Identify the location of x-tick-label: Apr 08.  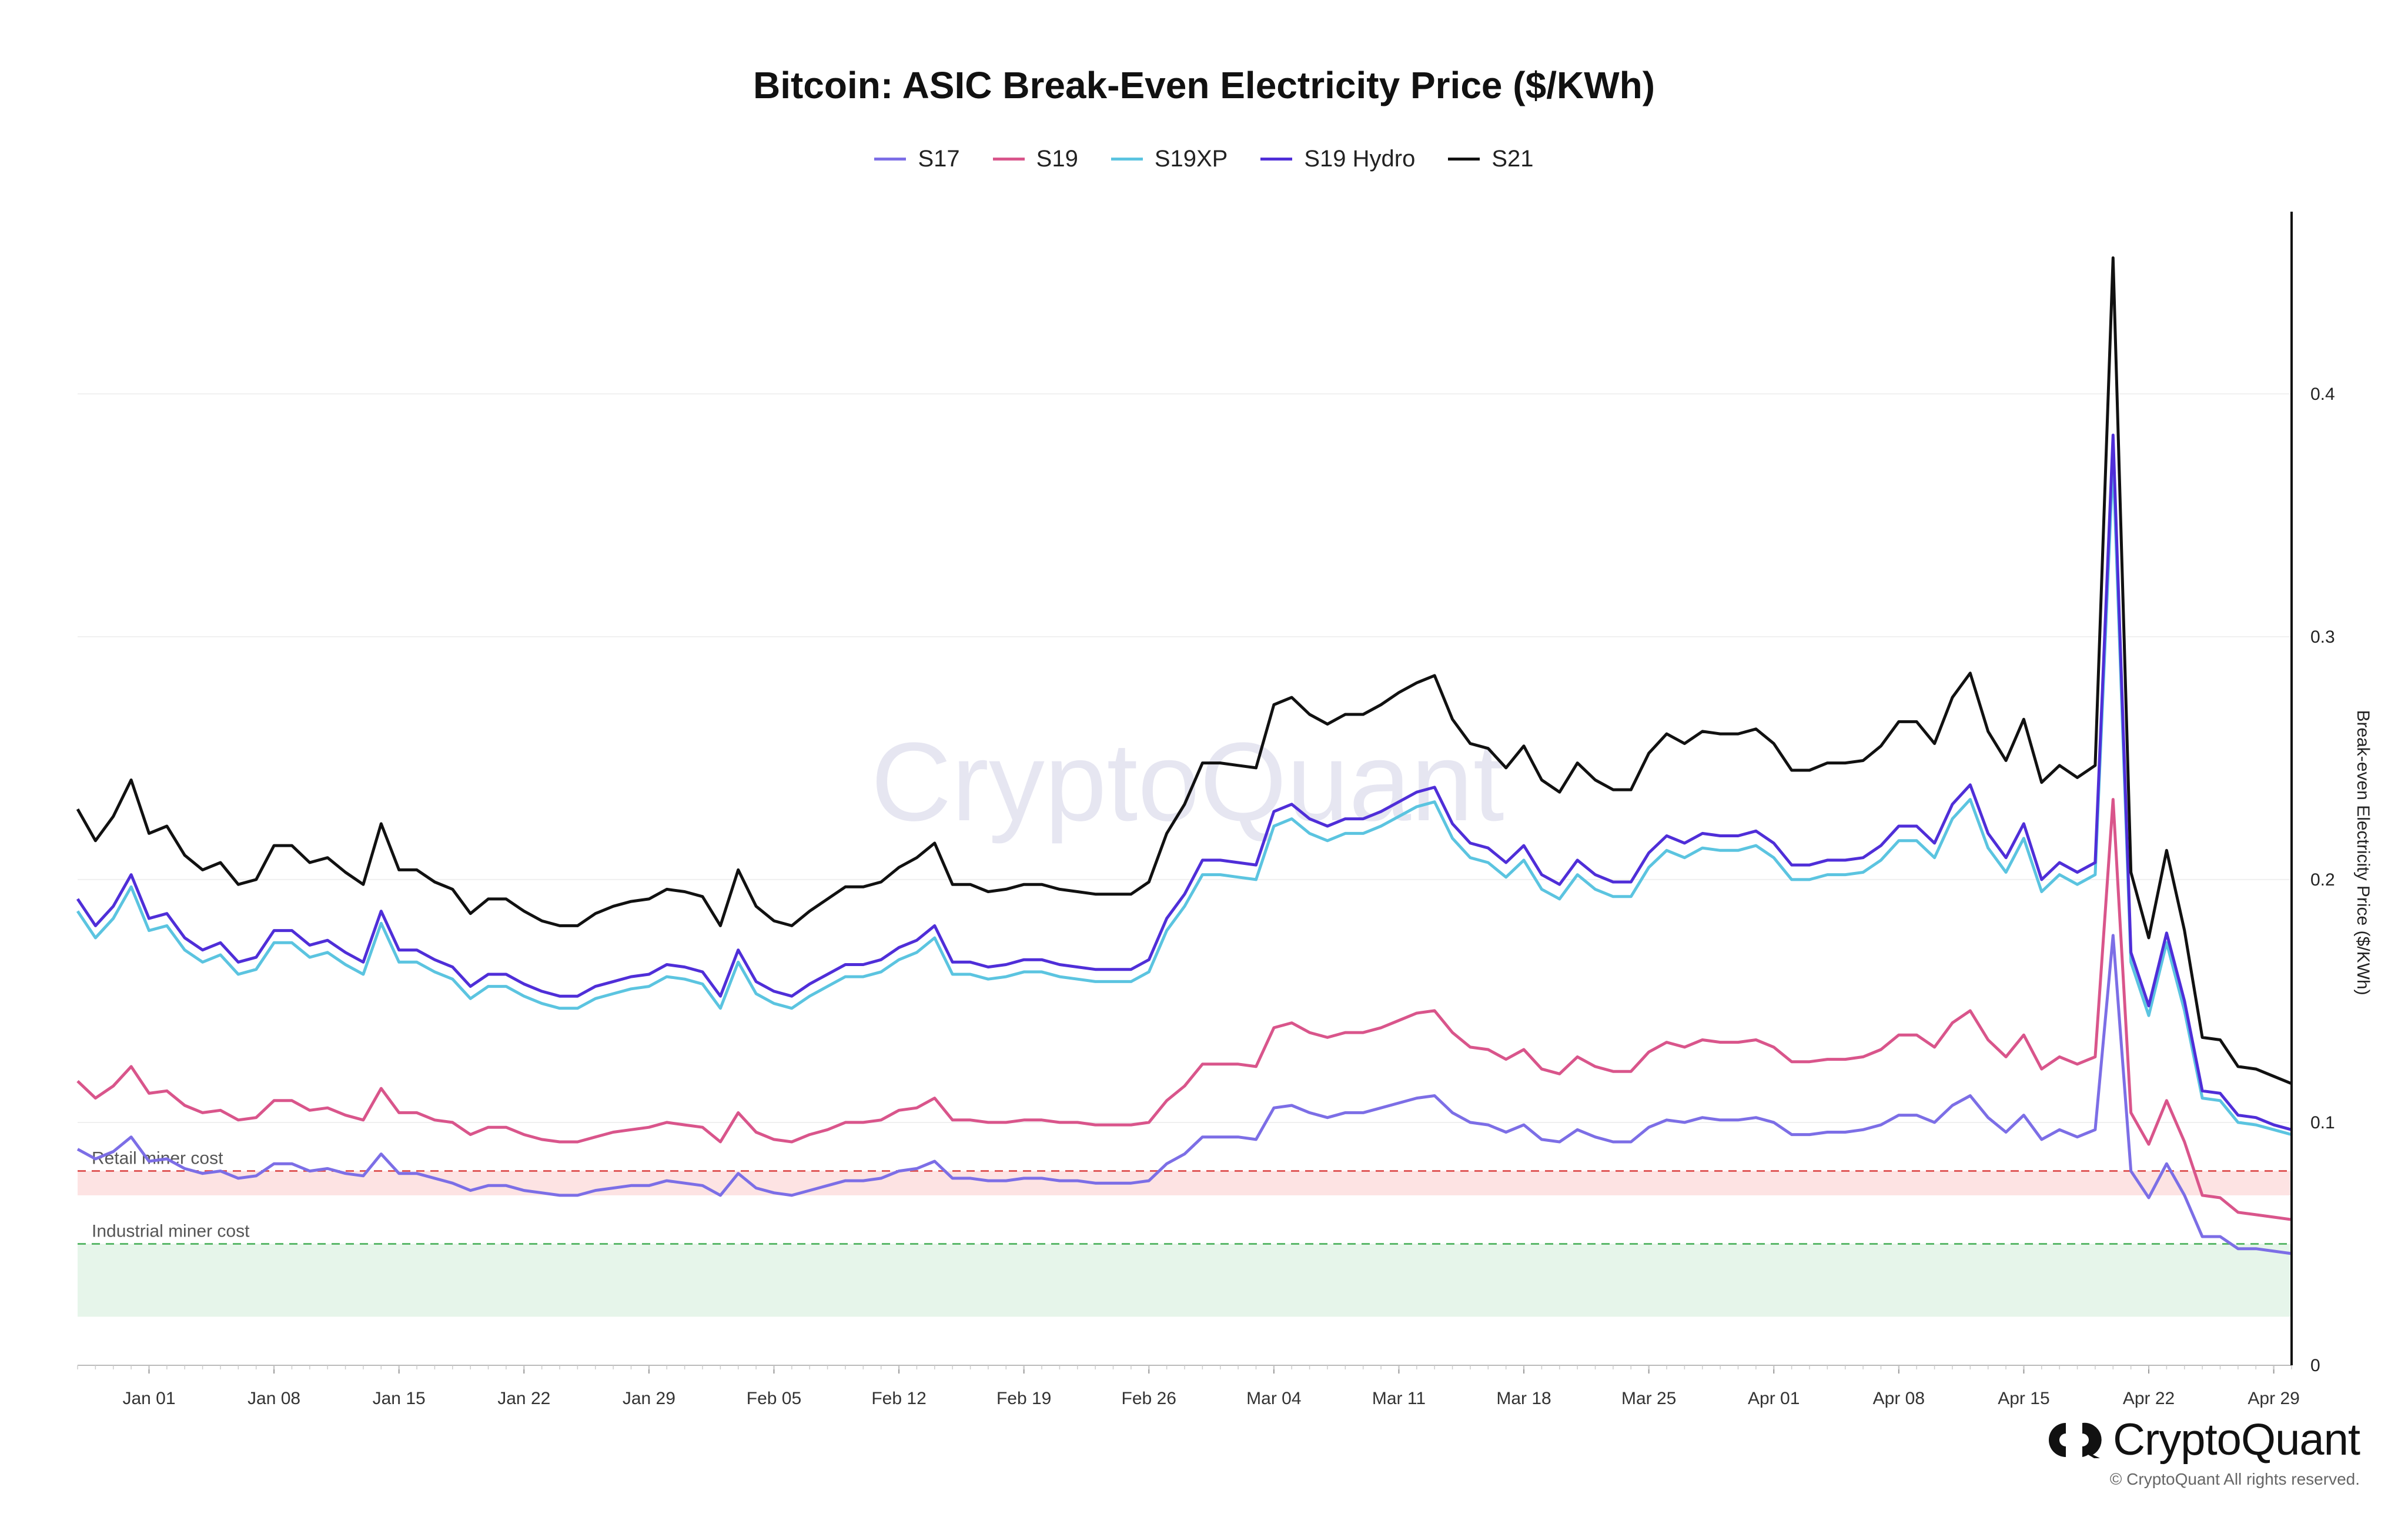
(1899, 1399).